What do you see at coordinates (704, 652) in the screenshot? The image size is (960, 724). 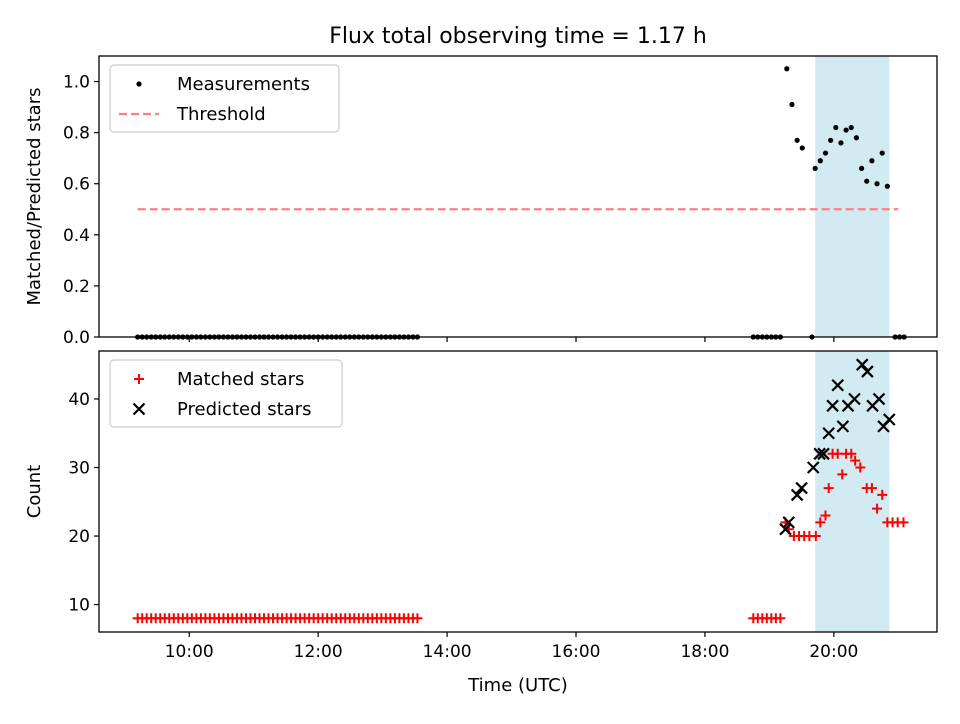 I see `x-tick-label: 18:00` at bounding box center [704, 652].